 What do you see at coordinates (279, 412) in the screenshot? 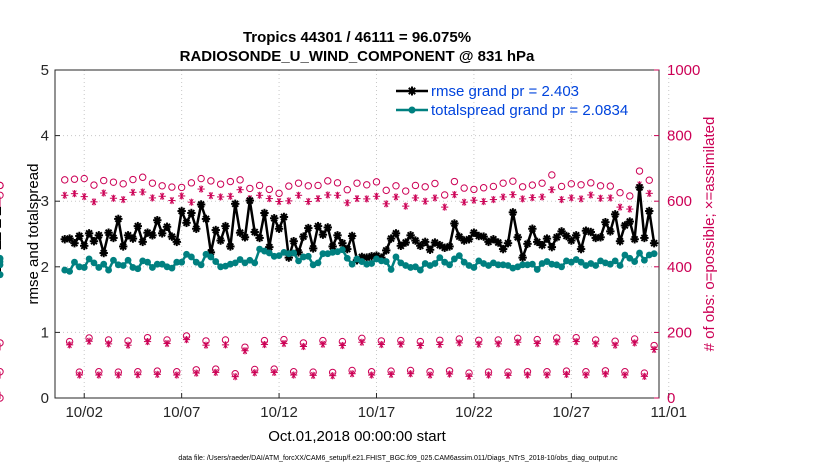
I see `x-tick-label: 10/12` at bounding box center [279, 412].